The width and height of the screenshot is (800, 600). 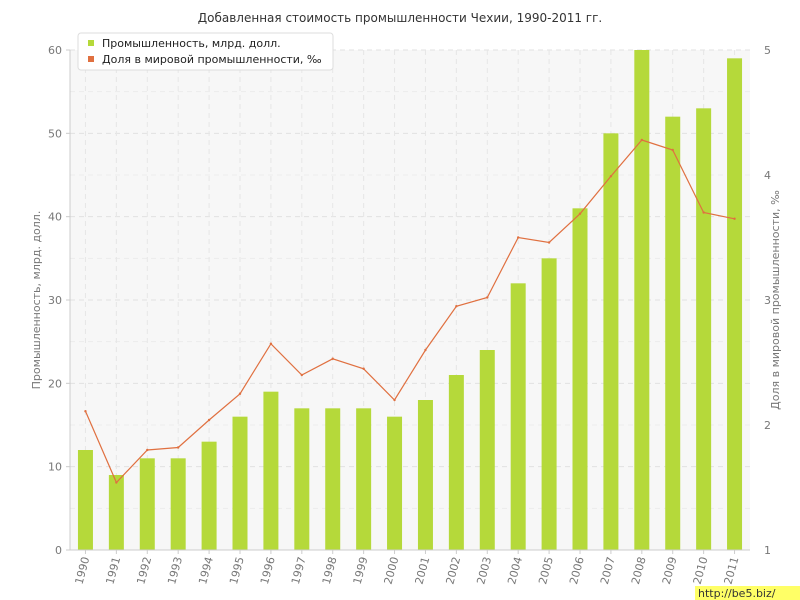 I want to click on bar-1991, so click(x=116, y=512).